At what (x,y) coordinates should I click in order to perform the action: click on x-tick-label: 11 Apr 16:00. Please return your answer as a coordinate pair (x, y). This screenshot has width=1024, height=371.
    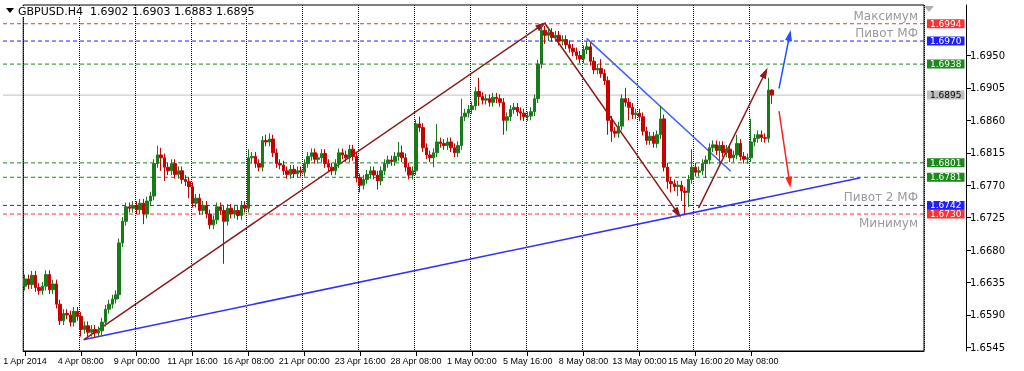
    Looking at the image, I should click on (192, 360).